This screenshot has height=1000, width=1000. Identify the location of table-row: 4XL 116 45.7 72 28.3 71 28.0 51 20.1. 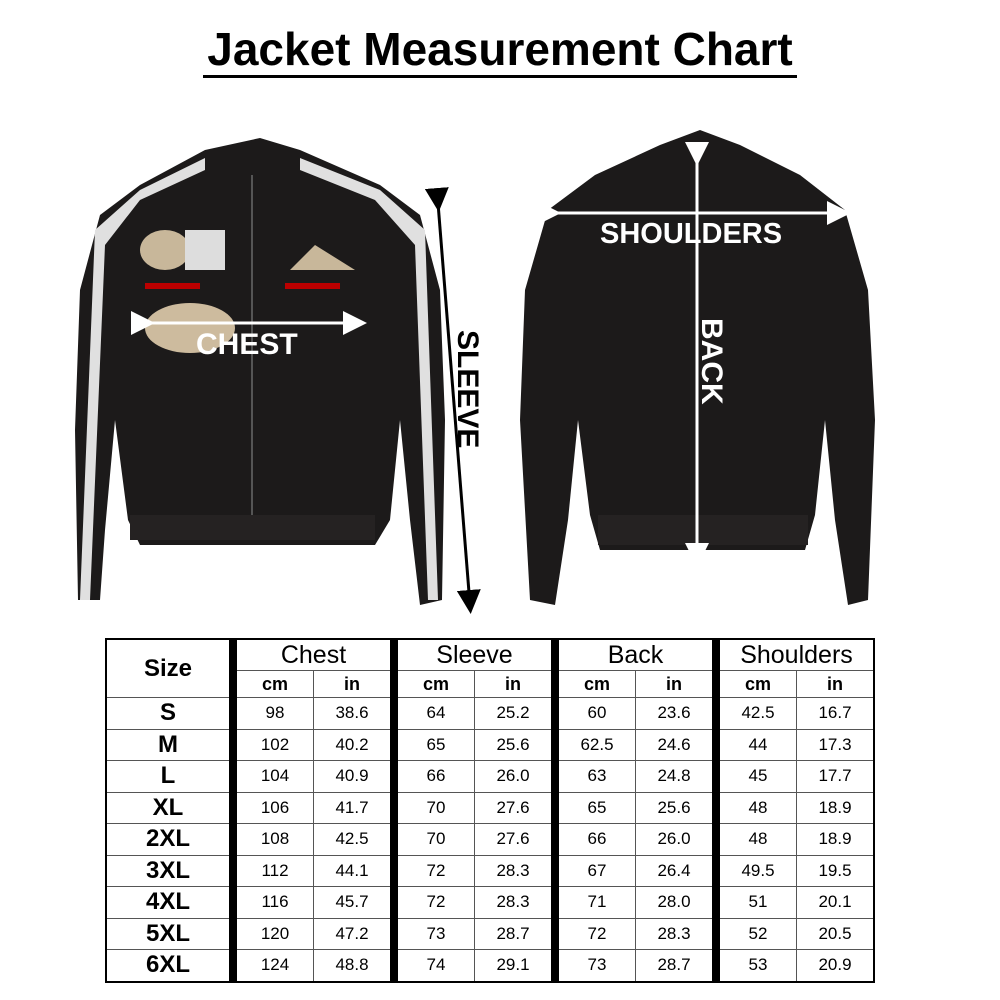
(490, 902).